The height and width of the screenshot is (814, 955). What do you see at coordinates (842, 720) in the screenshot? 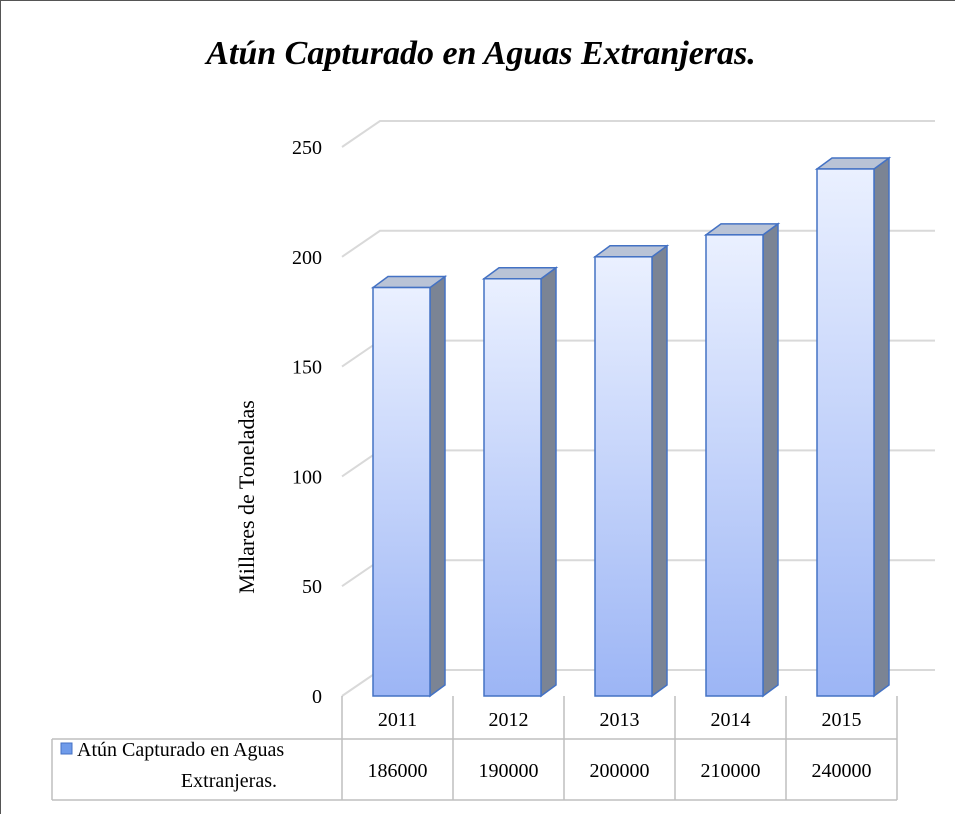
I see `x-tick-label: 2015` at bounding box center [842, 720].